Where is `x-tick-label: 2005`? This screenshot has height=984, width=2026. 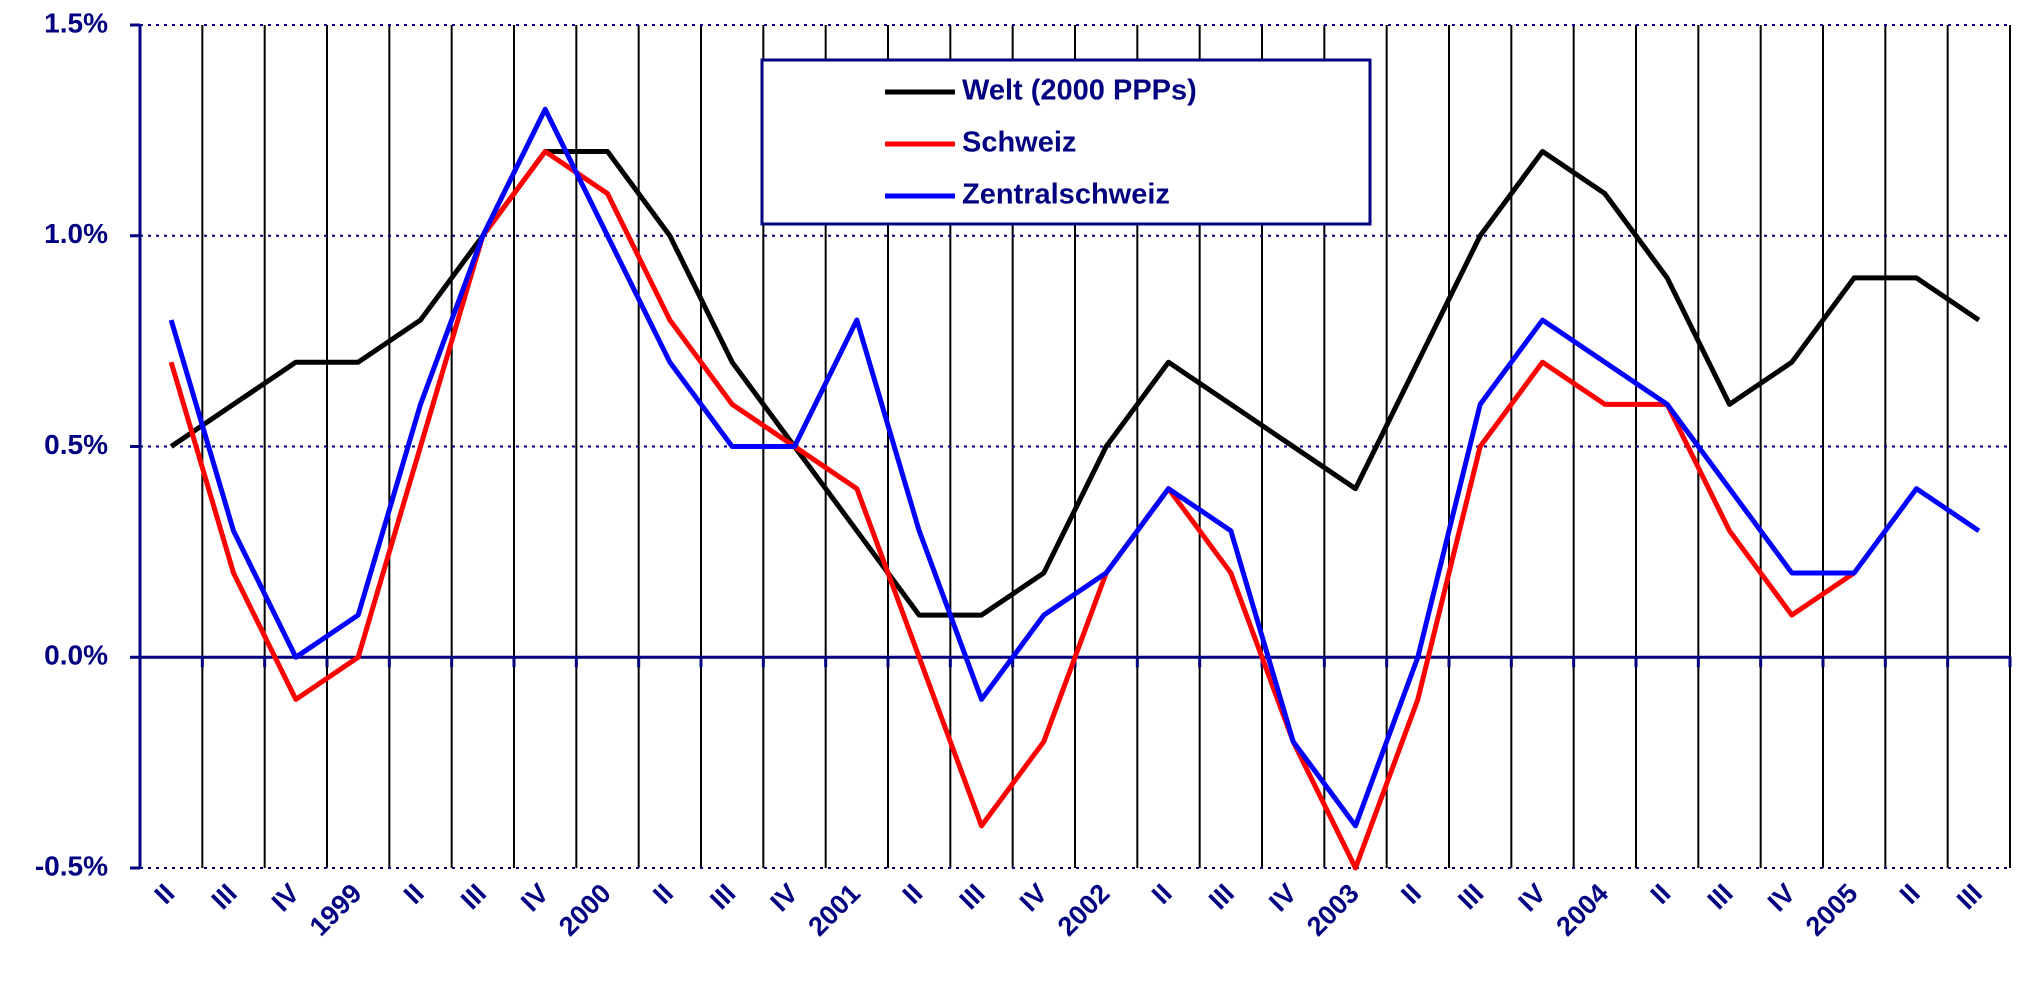 x-tick-label: 2005 is located at coordinates (1832, 910).